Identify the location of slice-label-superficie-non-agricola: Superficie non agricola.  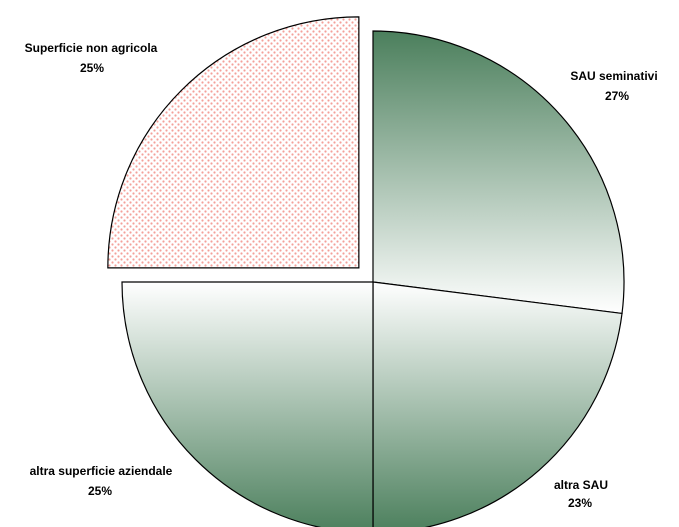
(91, 48).